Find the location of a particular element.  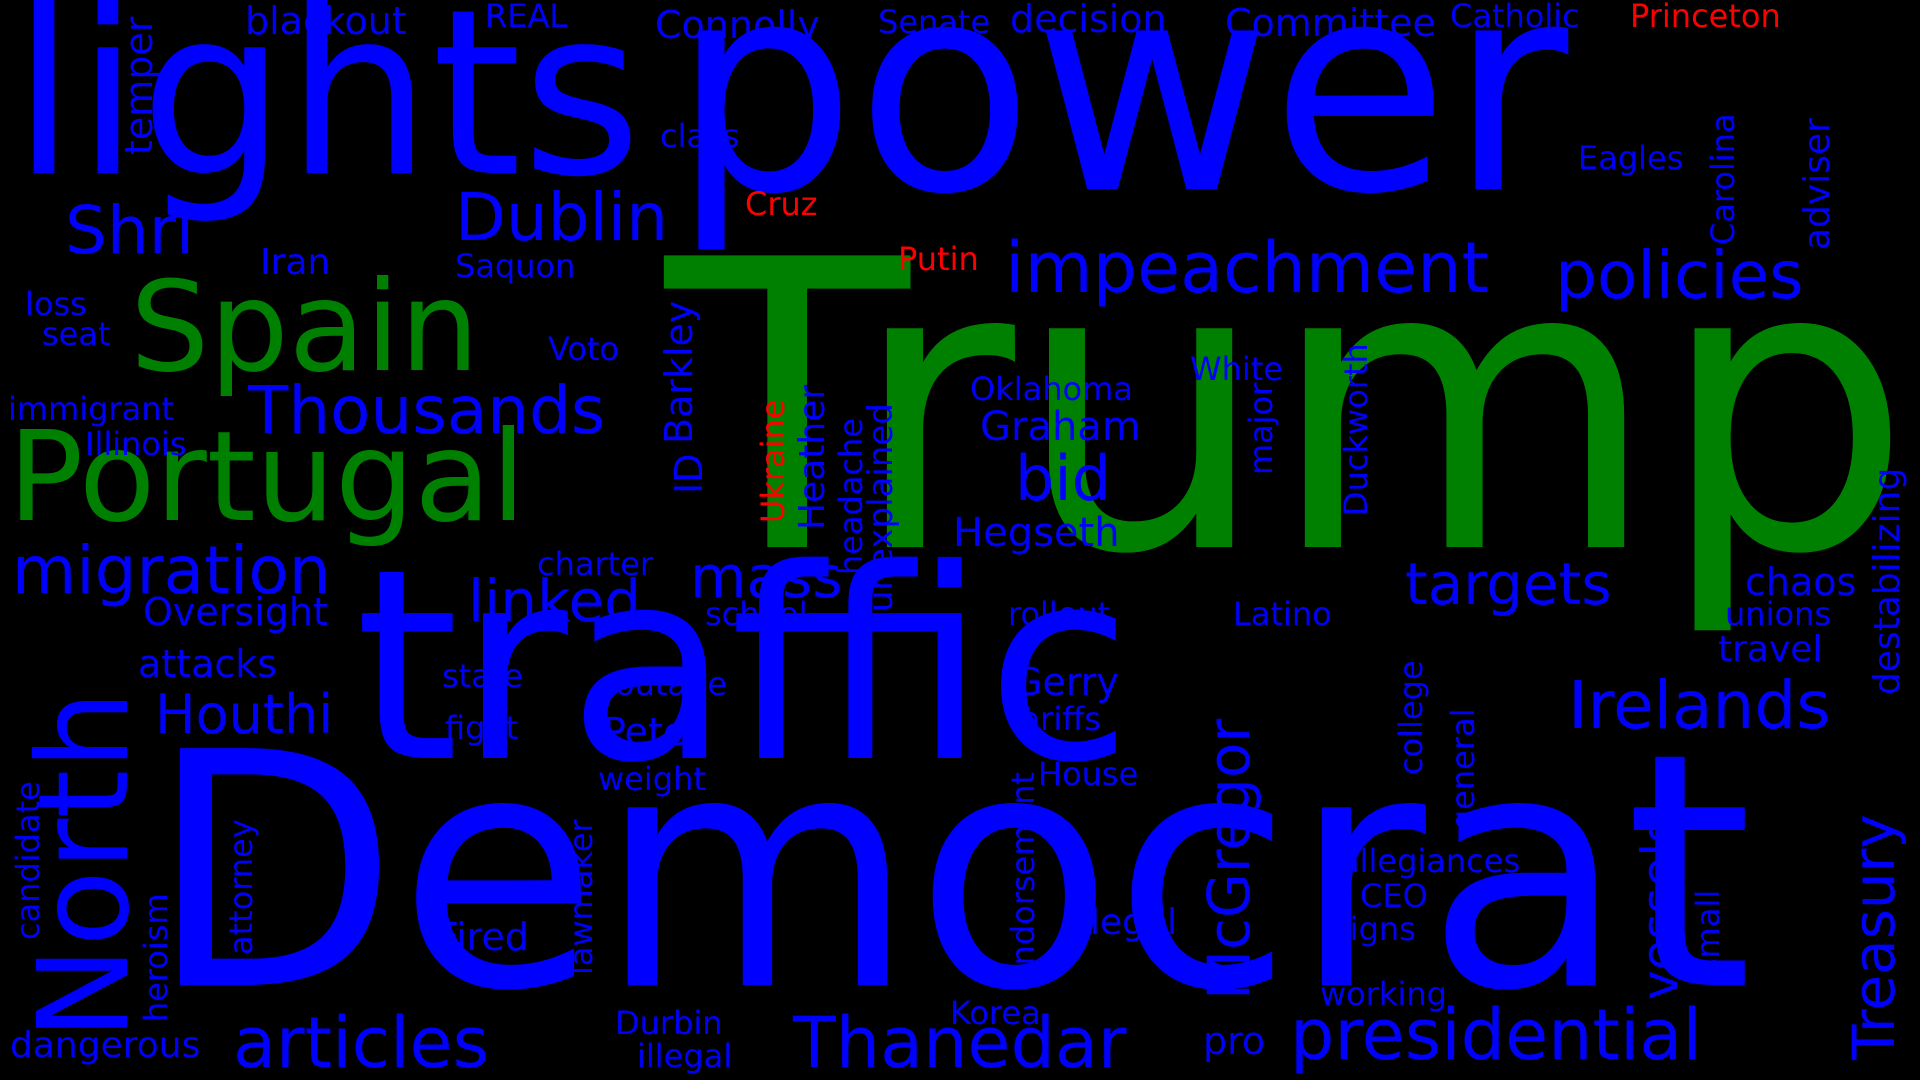

word: Committee is located at coordinates (1330, 23).